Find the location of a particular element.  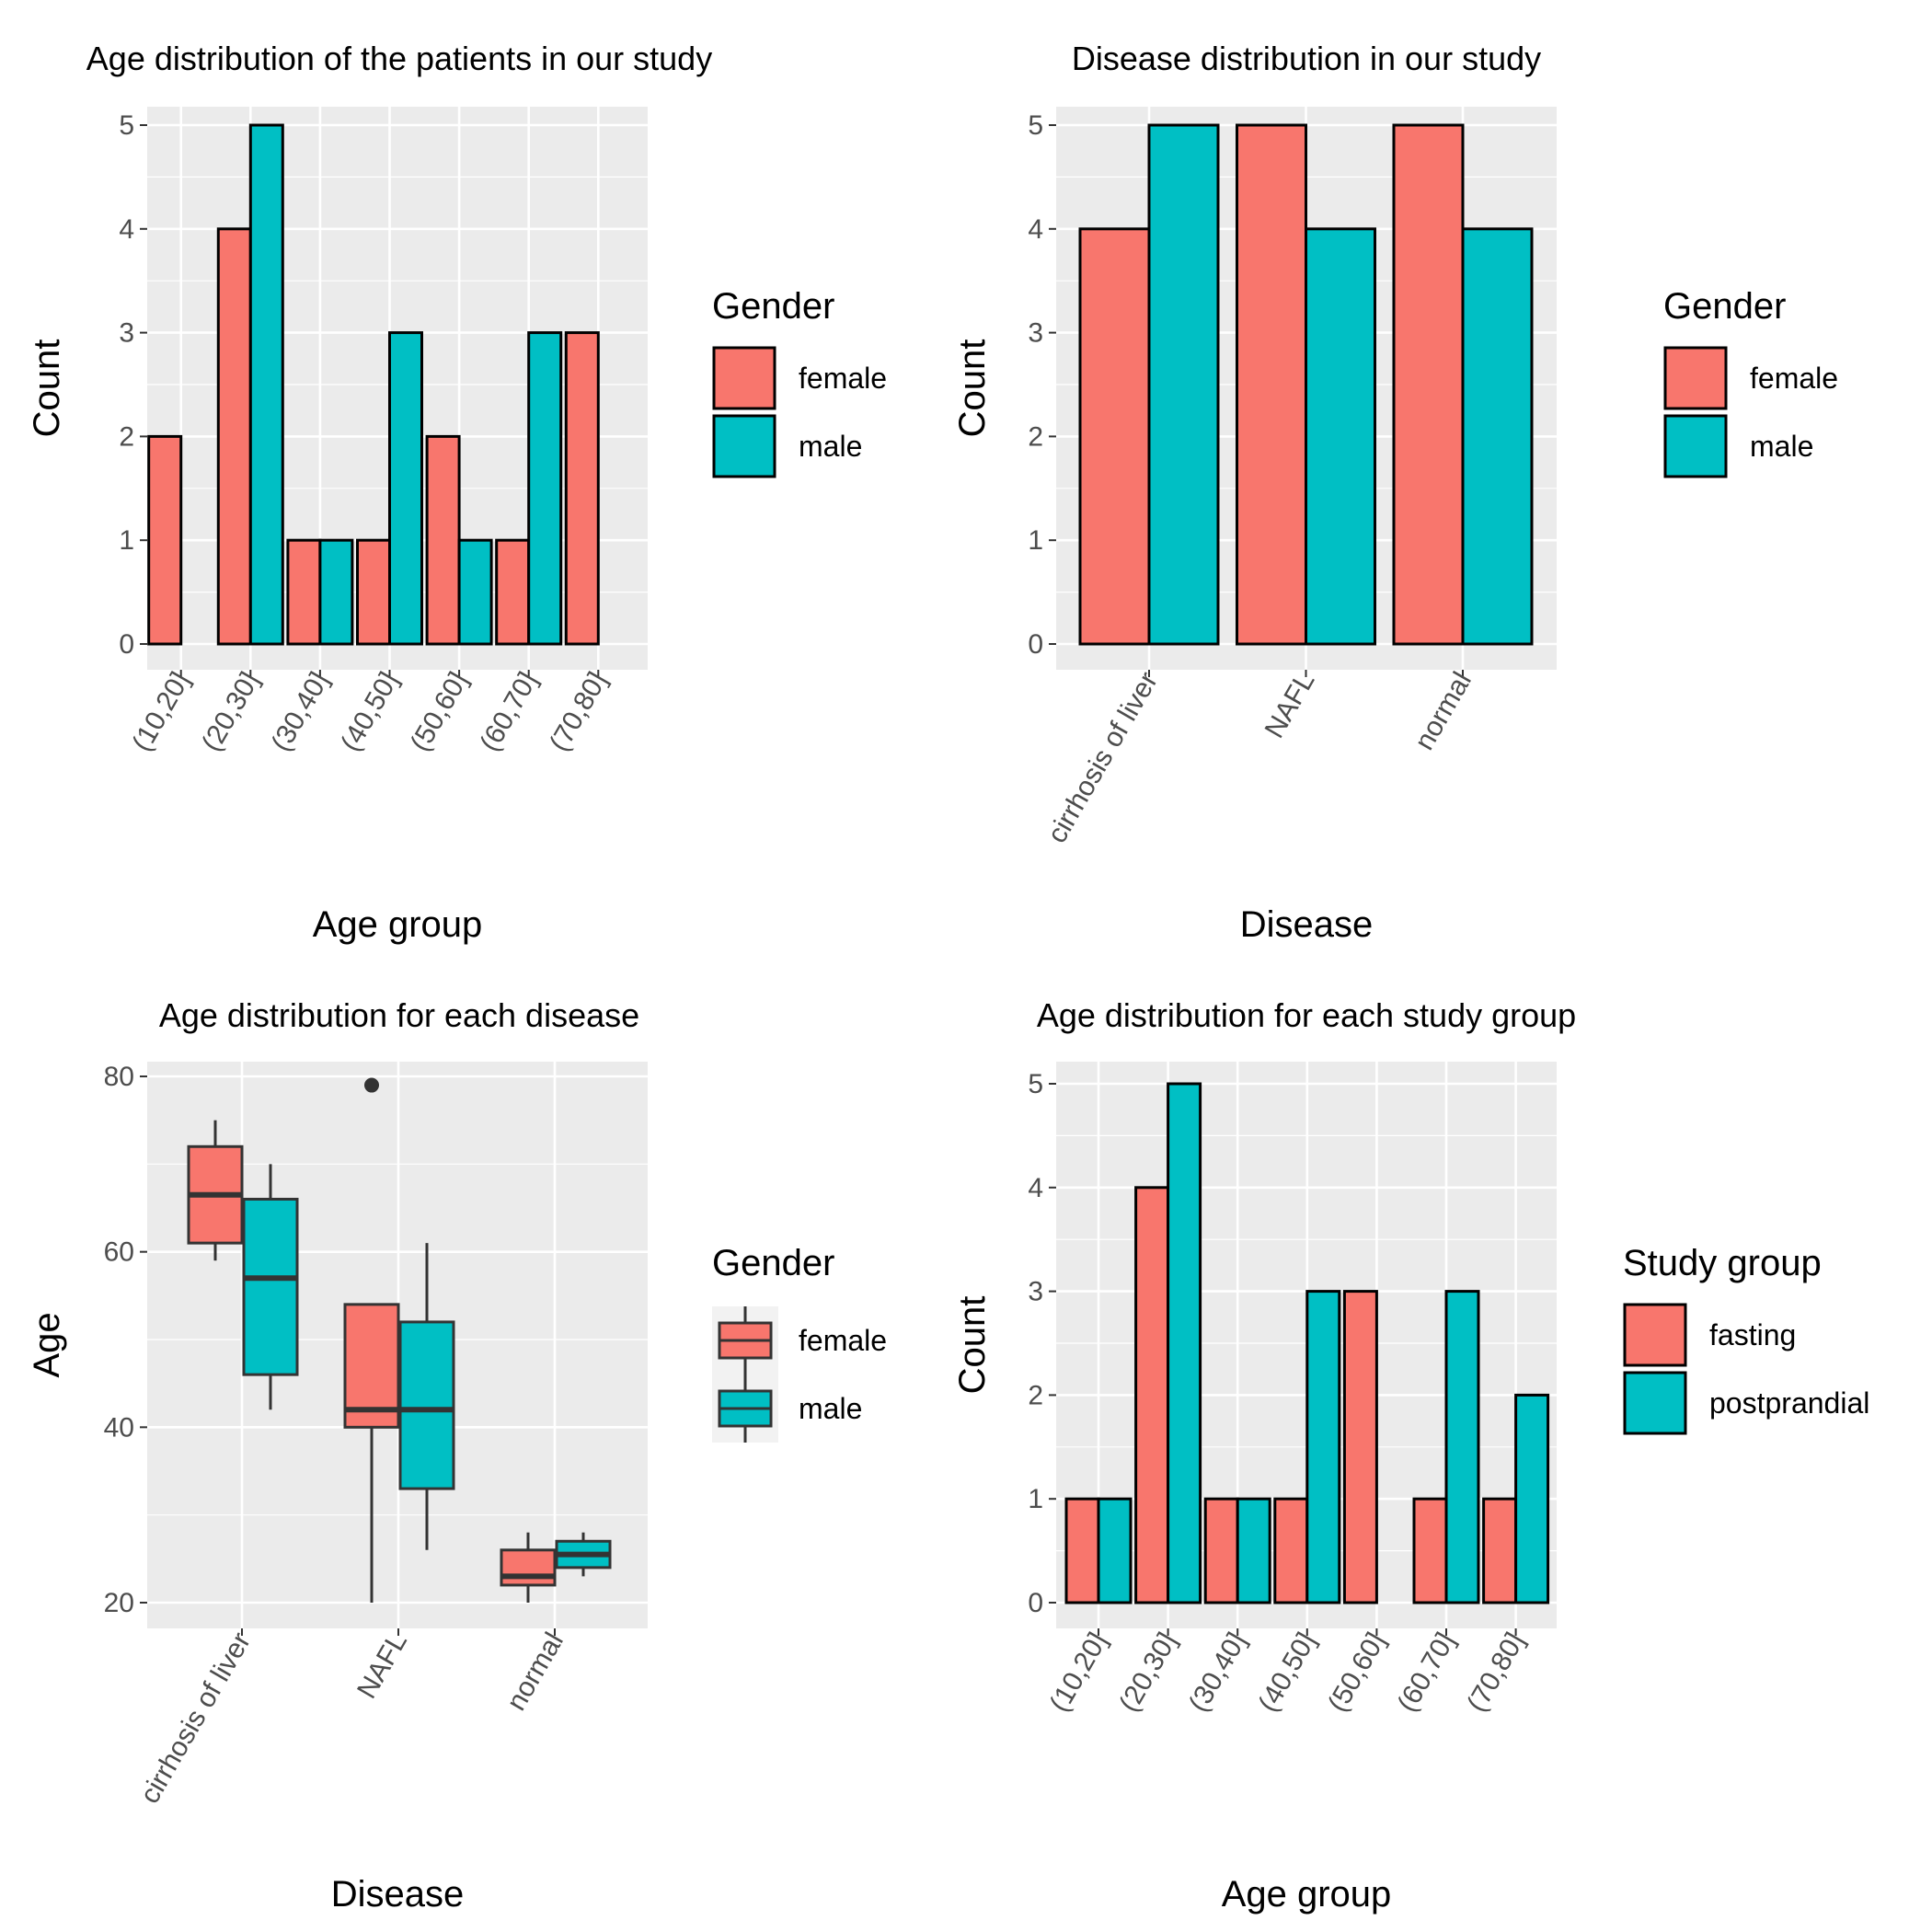

outlier-point is located at coordinates (371, 1085).